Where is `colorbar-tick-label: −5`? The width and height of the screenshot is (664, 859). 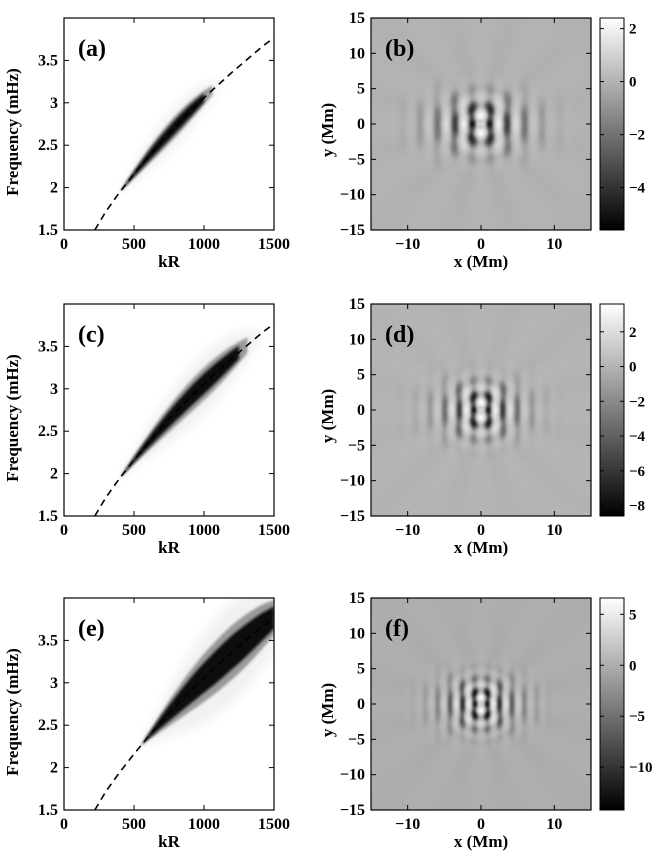 colorbar-tick-label: −5 is located at coordinates (637, 717).